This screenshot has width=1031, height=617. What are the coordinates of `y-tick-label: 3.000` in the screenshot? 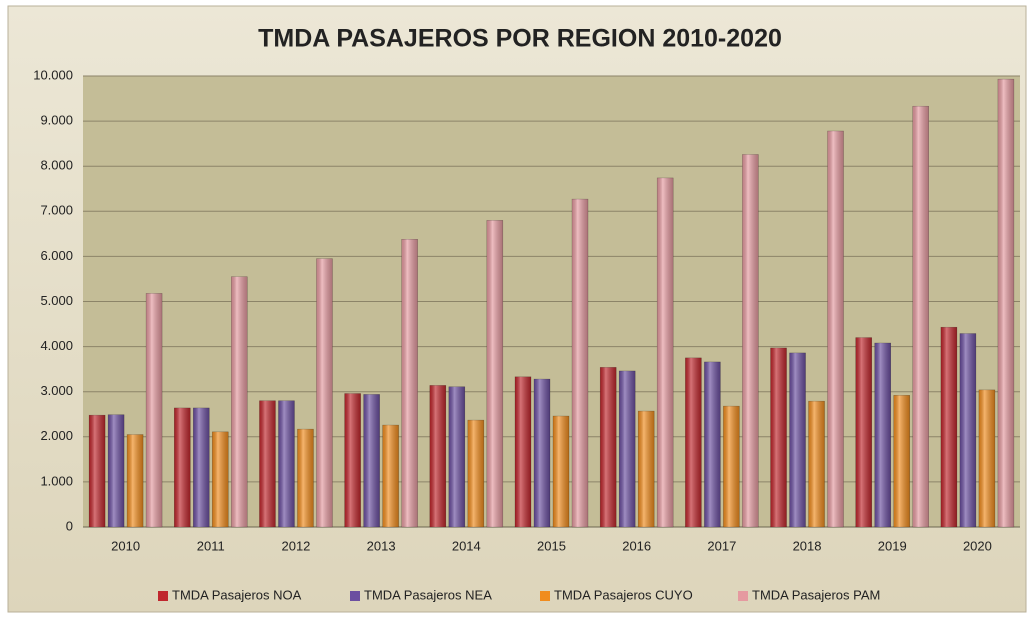 It's located at (56, 390).